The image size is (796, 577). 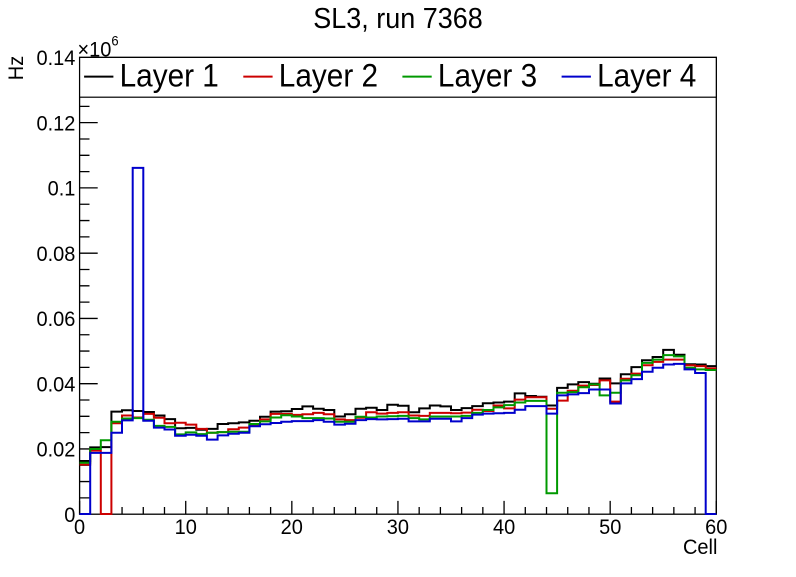 I want to click on svg-text: 30, so click(x=398, y=527).